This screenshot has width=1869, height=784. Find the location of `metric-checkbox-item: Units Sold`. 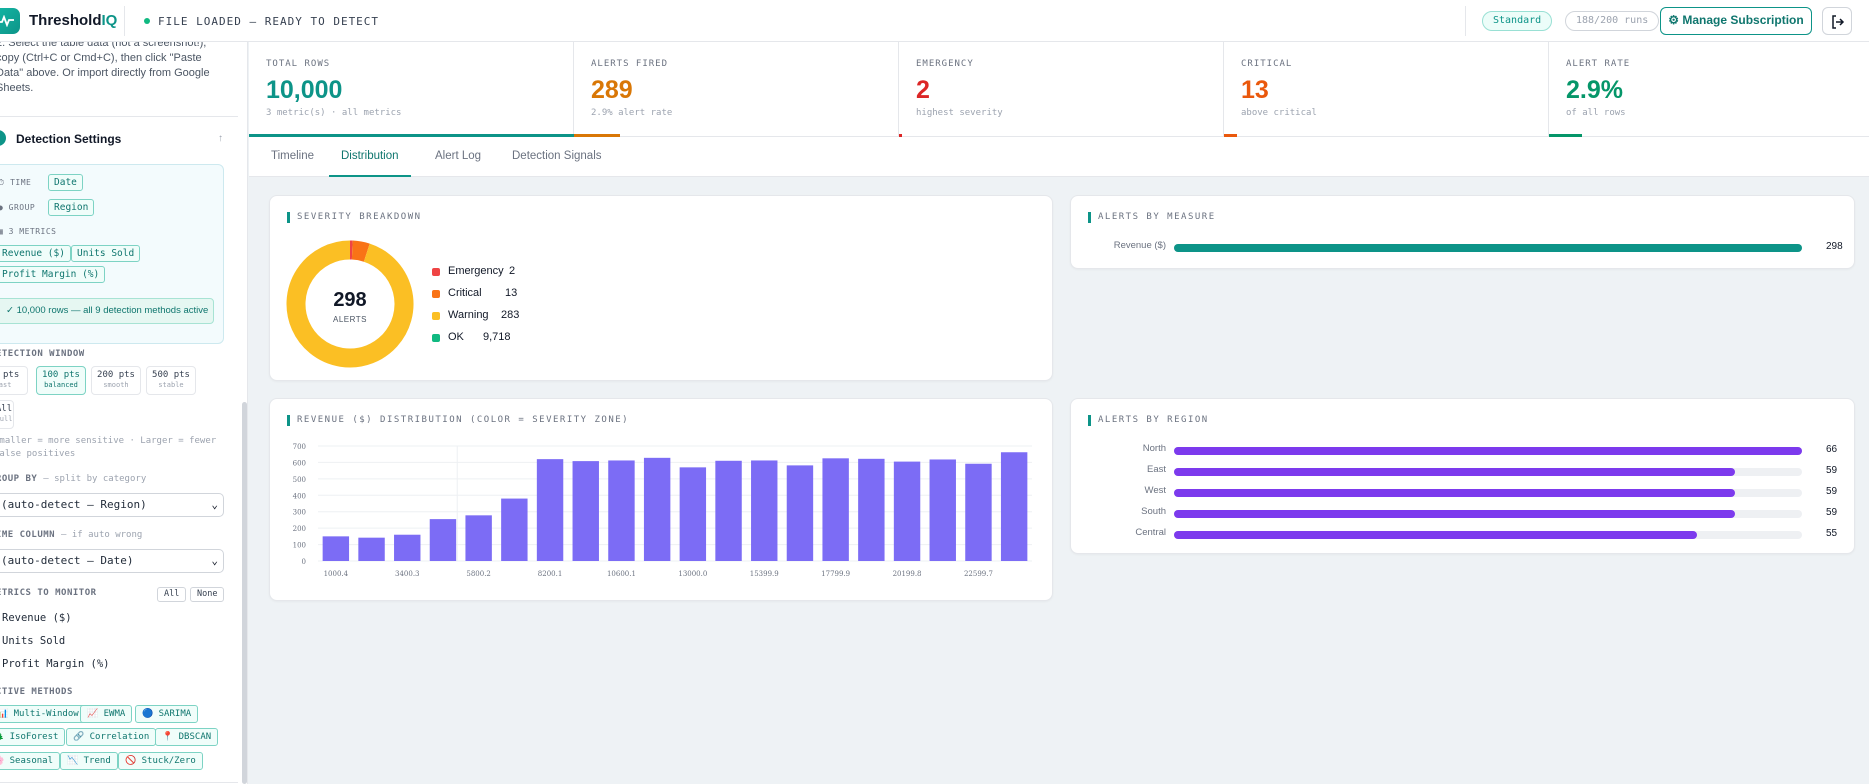

metric-checkbox-item: Units Sold is located at coordinates (34, 641).